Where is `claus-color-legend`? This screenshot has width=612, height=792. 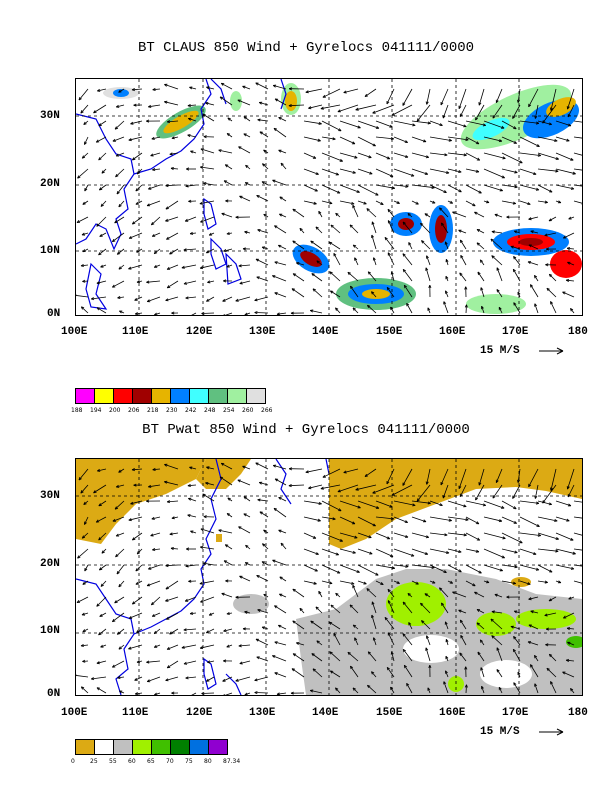
claus-color-legend is located at coordinates (170, 396).